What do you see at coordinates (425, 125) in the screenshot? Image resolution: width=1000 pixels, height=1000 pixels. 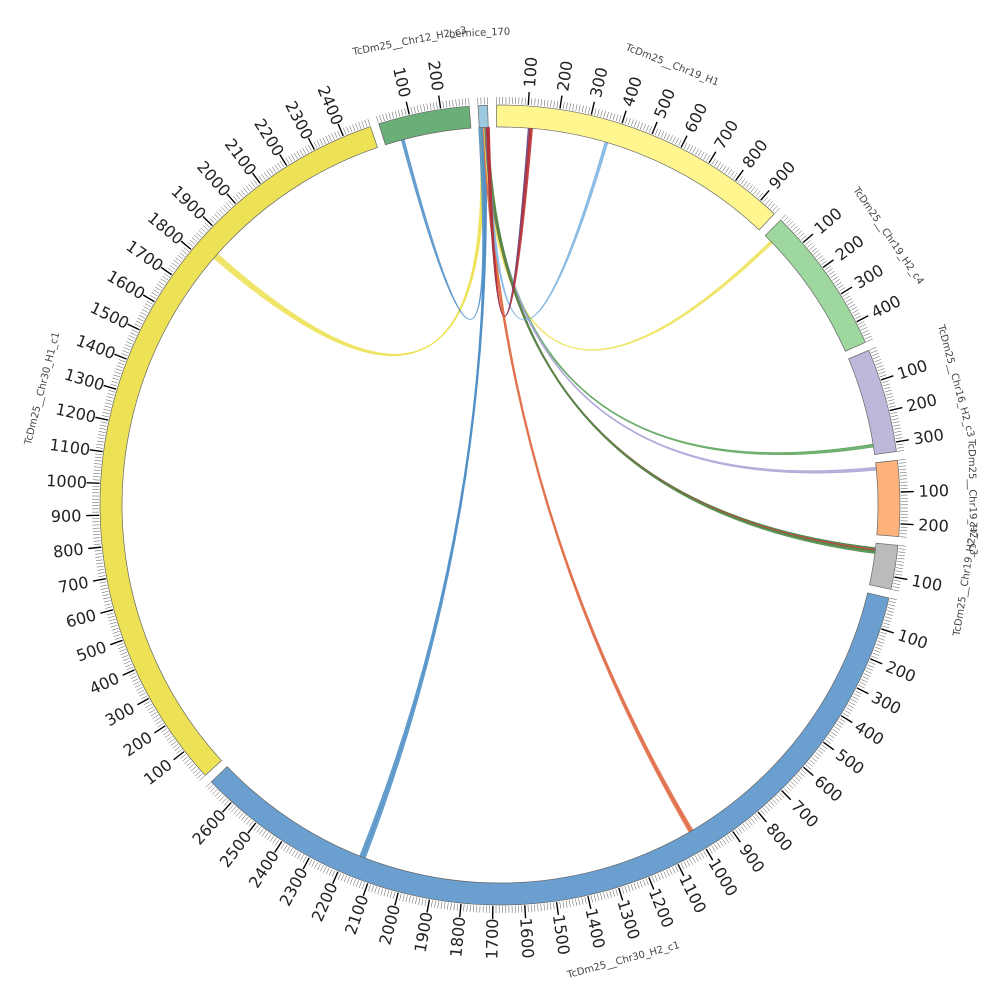 I see `segment-chr12h2c3` at bounding box center [425, 125].